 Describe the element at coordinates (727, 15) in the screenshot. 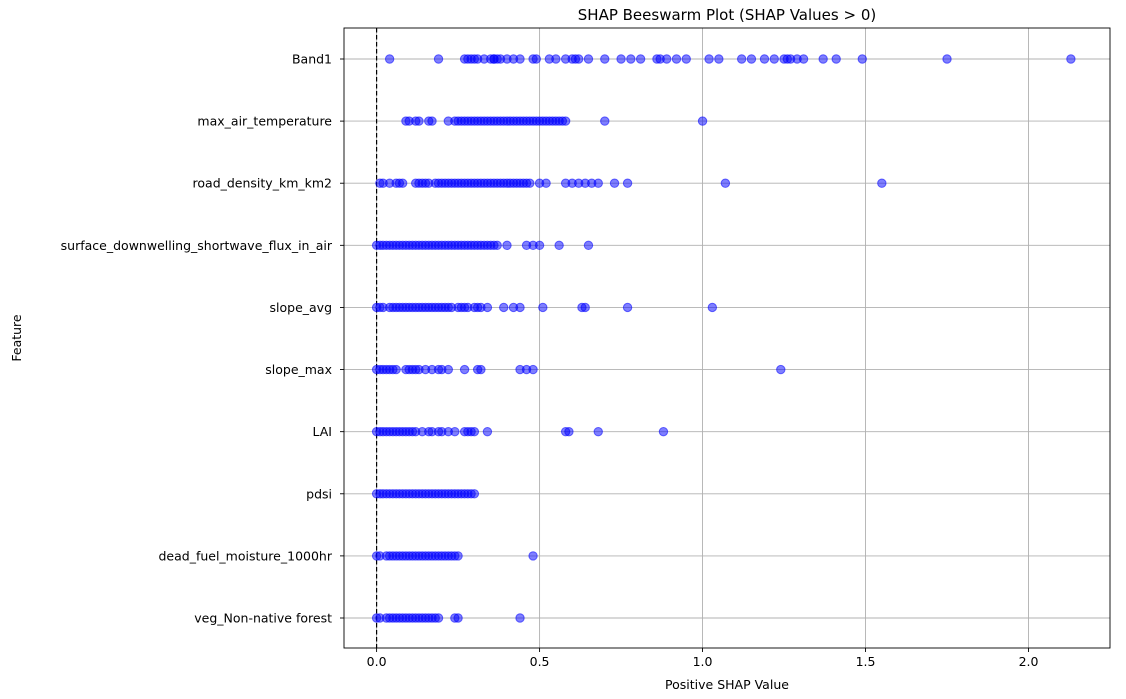

I see `chart-title: SHAP Beeswarm Plot (SHAP Values > 0)` at that location.